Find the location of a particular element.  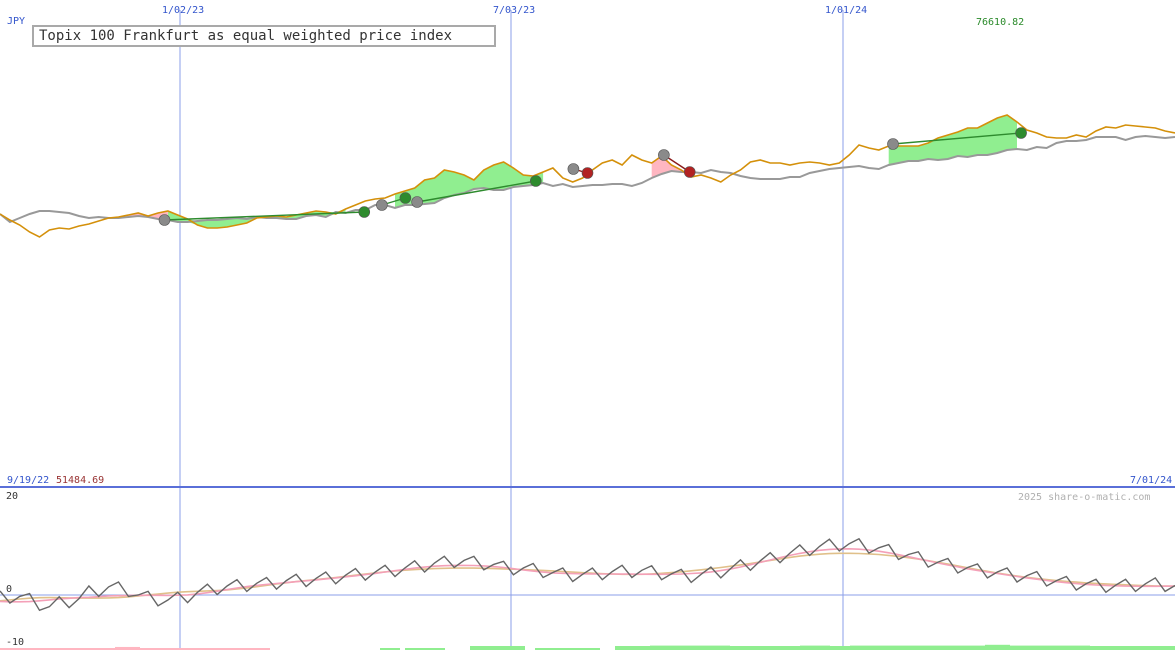

index-series-line is located at coordinates (587, 179).